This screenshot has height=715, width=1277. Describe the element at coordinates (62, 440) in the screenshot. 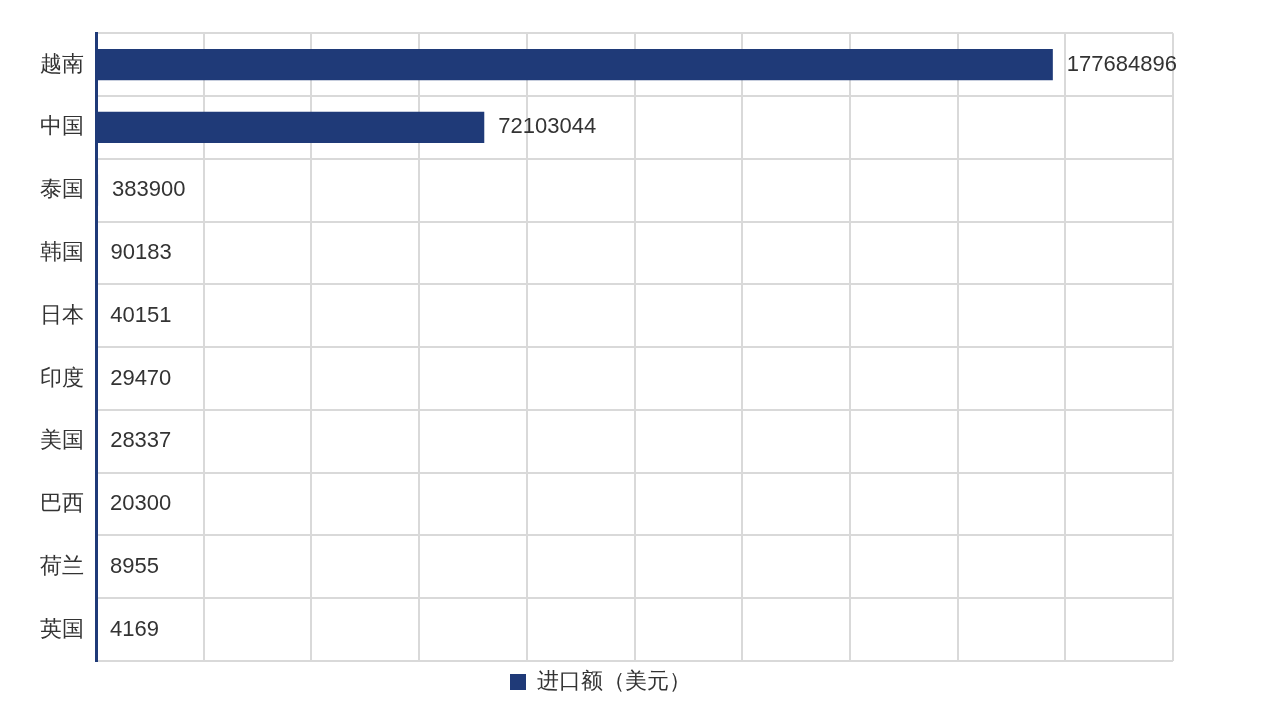

I see `y-tick-label: 美国` at that location.